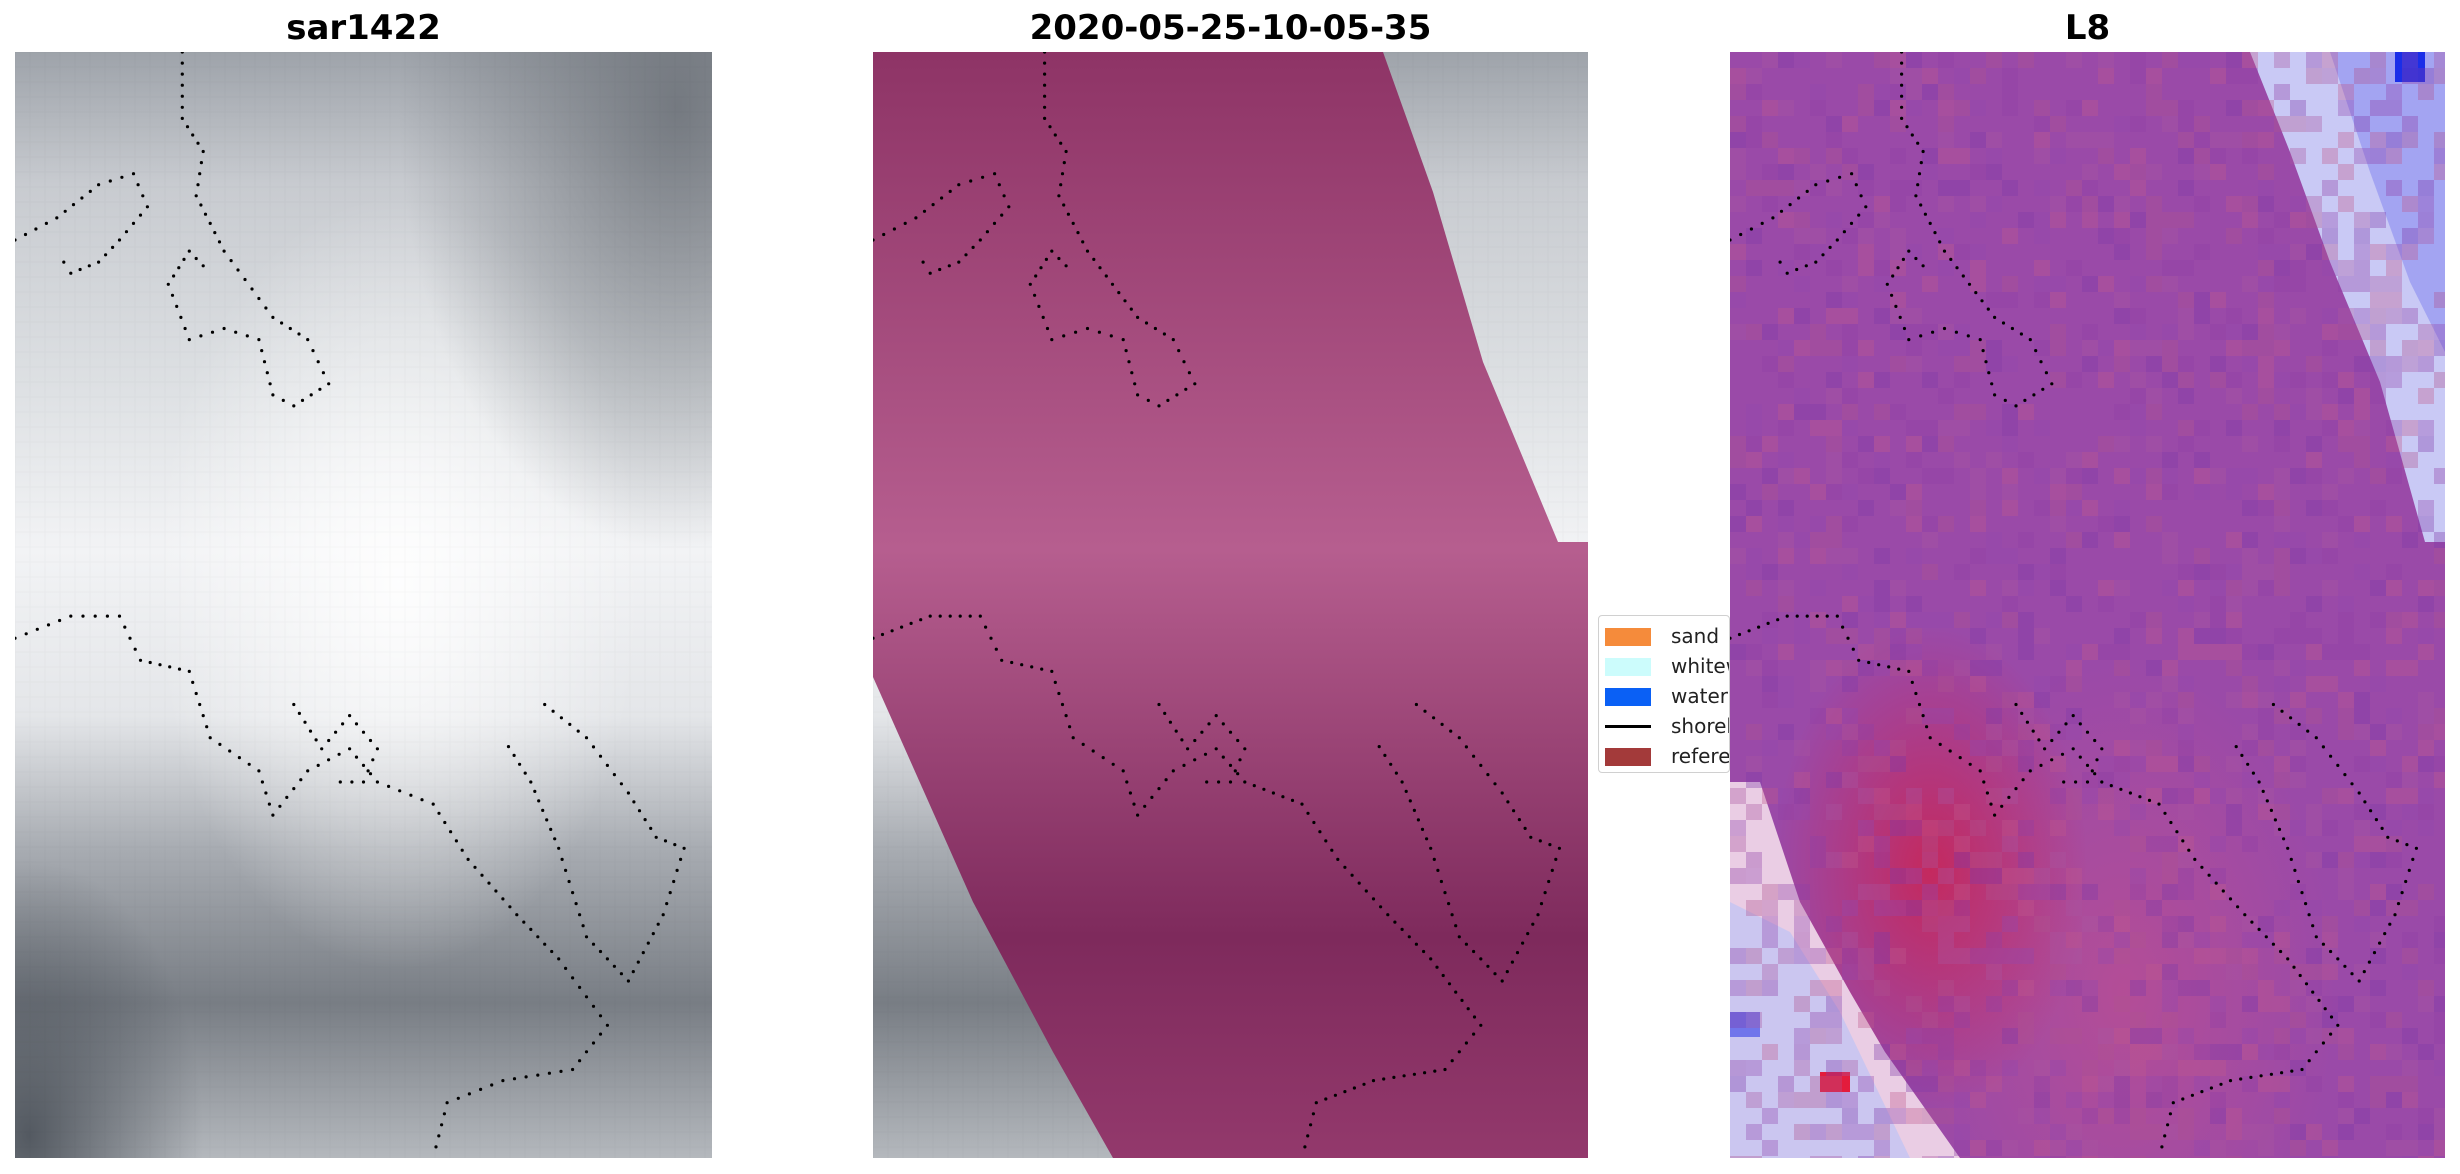 This screenshot has width=2460, height=1174. I want to click on legend-item-sand: sand, so click(1667, 635).